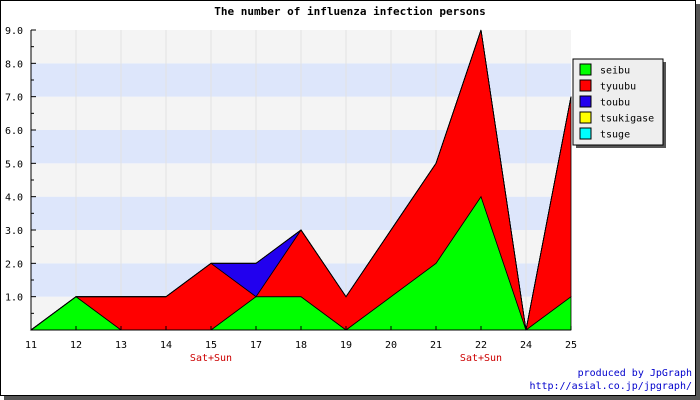  I want to click on x-tick-label: 17, so click(256, 345).